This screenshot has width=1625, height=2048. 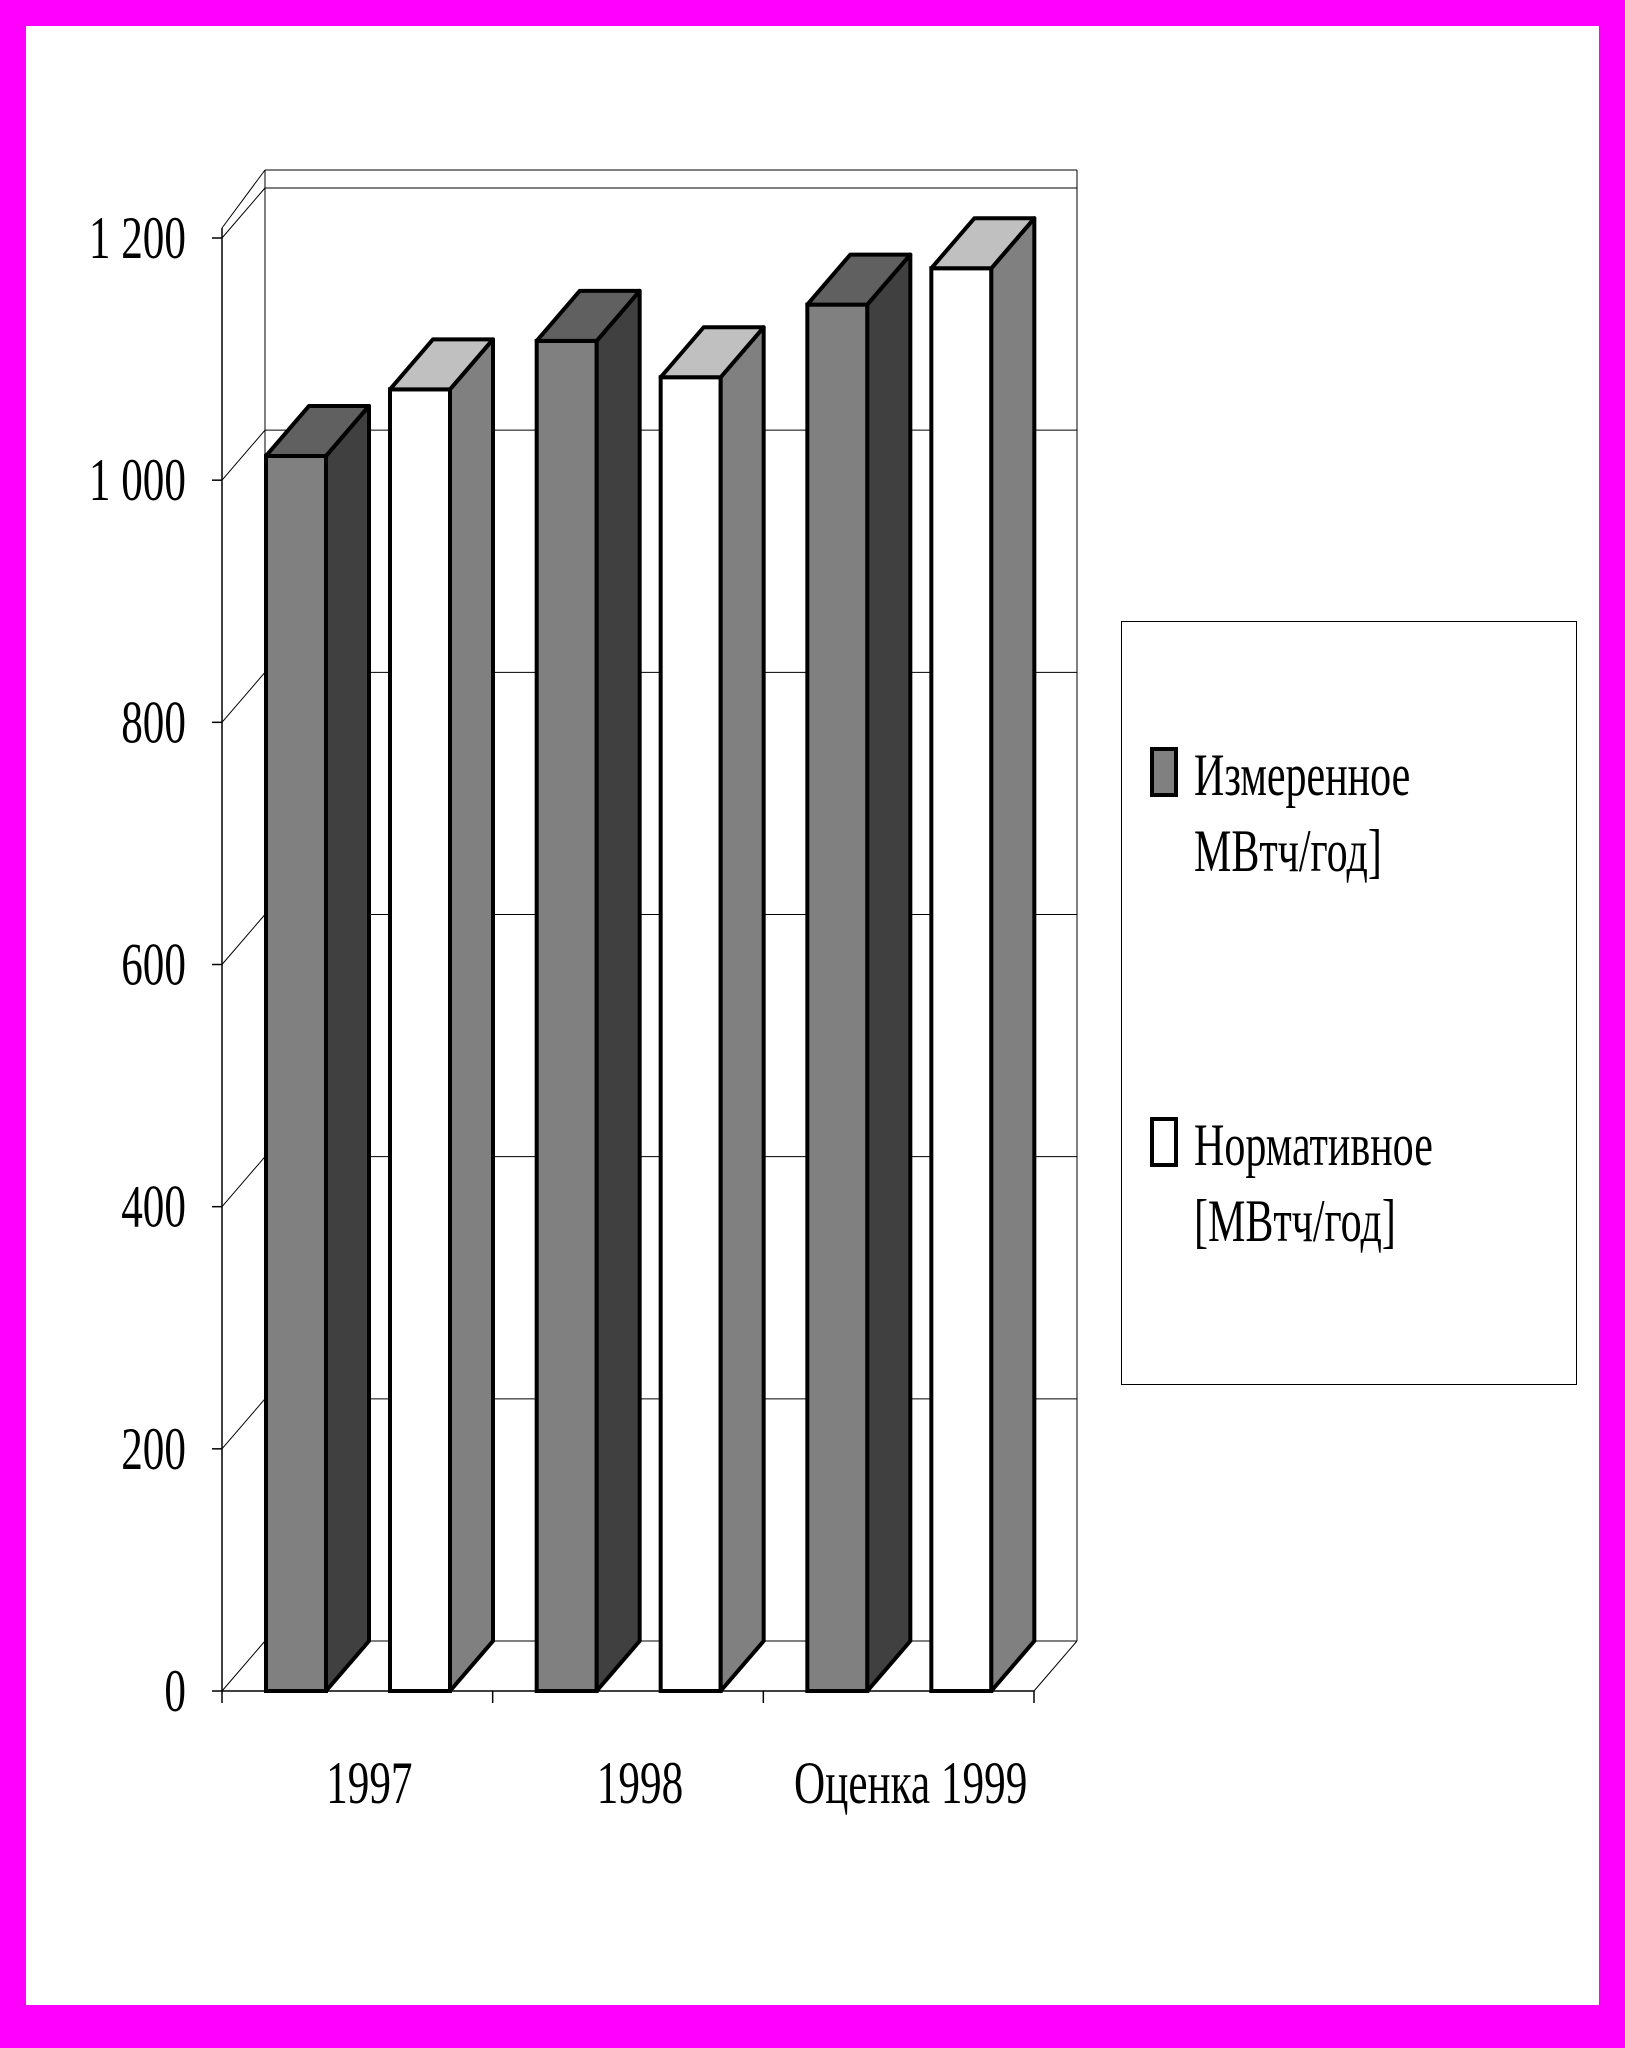 I want to click on x-category-label: Оценка 1999, so click(x=910, y=1783).